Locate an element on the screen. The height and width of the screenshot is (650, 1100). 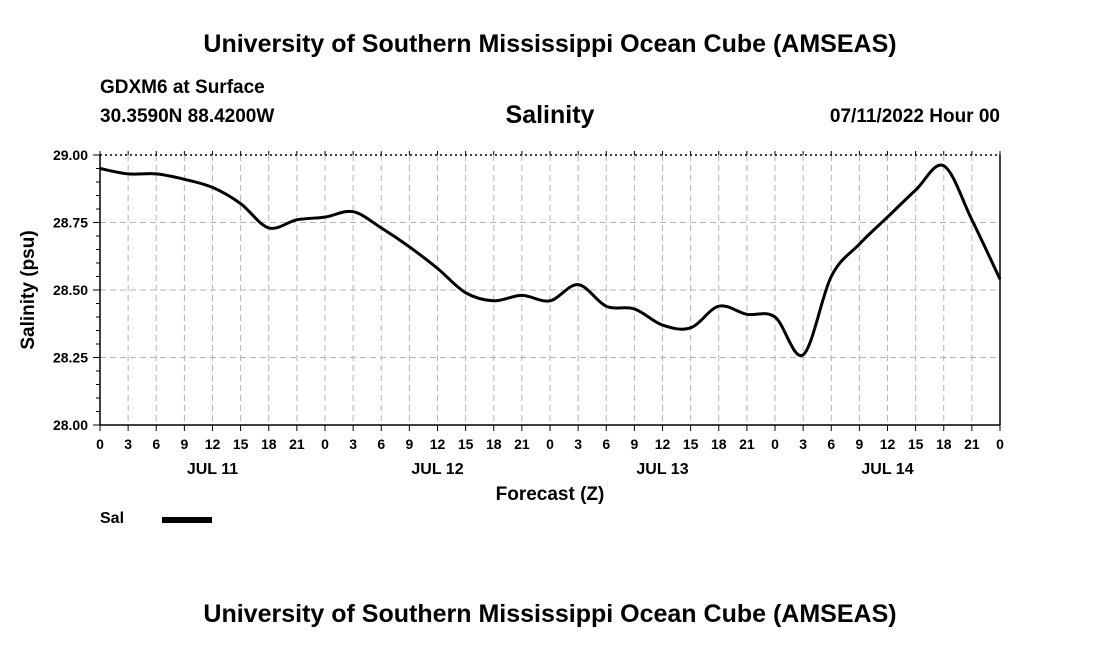
forecast-date-label: 07/11/2022 Hour 00 is located at coordinates (914, 116).